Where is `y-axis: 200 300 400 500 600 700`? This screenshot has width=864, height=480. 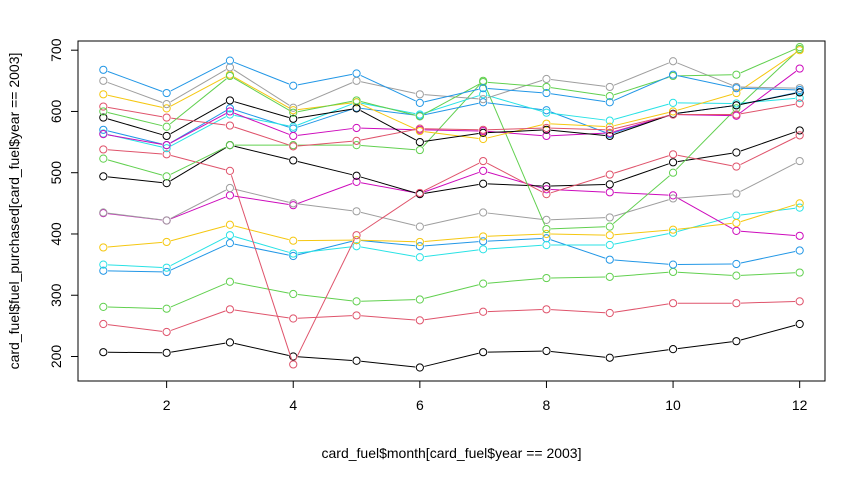
y-axis: 200 300 400 500 600 700 is located at coordinates (63, 203).